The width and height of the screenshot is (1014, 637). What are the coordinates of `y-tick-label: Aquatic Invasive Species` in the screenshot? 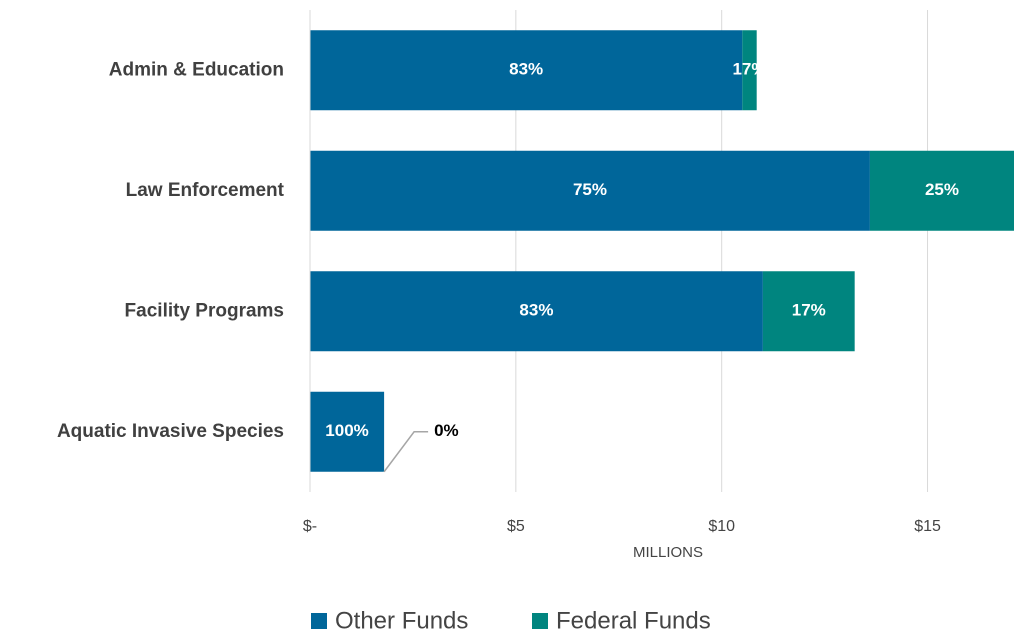 It's located at (170, 431).